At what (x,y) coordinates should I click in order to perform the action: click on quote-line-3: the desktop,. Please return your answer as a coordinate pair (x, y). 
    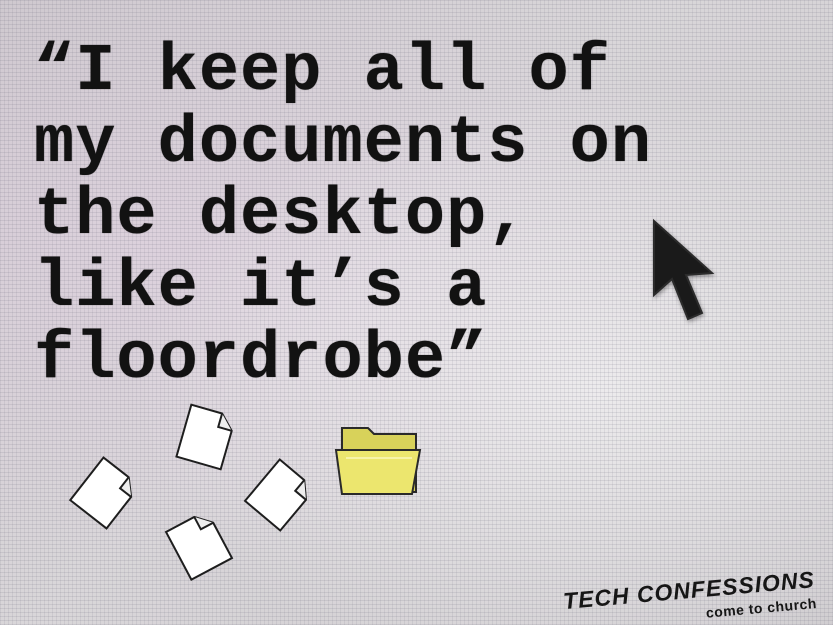
    Looking at the image, I should click on (343, 216).